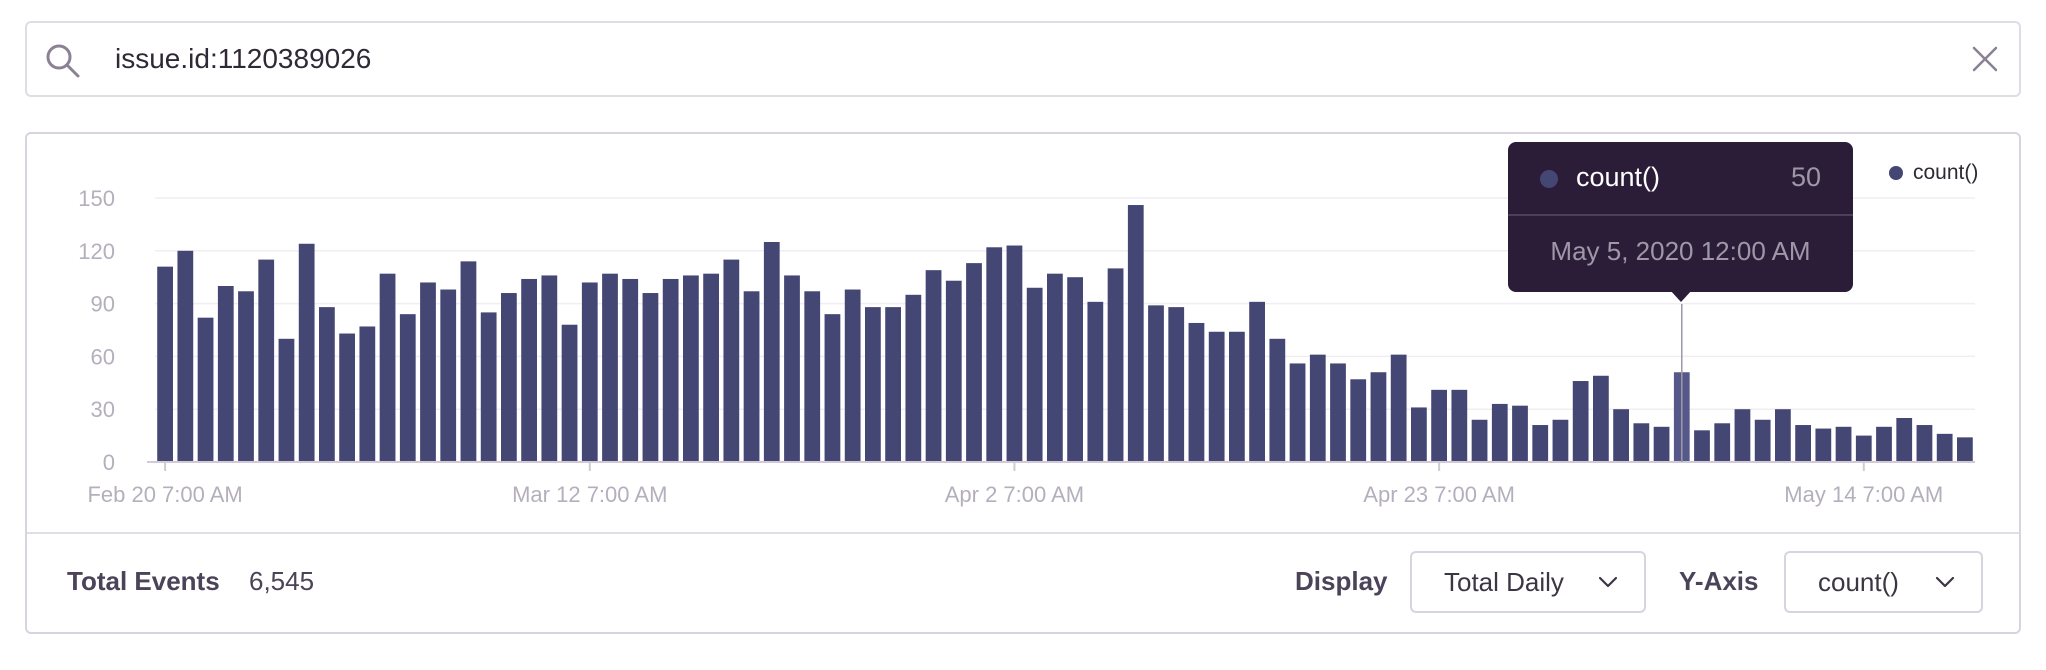  Describe the element at coordinates (1680, 222) in the screenshot. I see `chart-tooltip: count() 50 May 5, 2020 12:00 AM` at that location.